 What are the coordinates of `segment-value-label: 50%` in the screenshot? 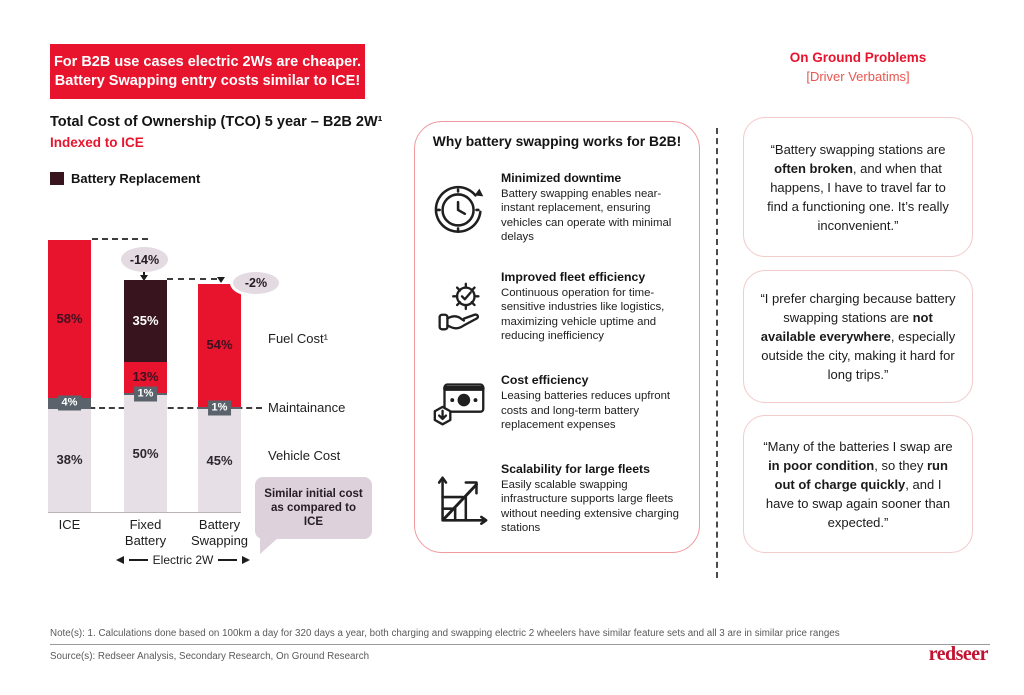 It's located at (145, 453).